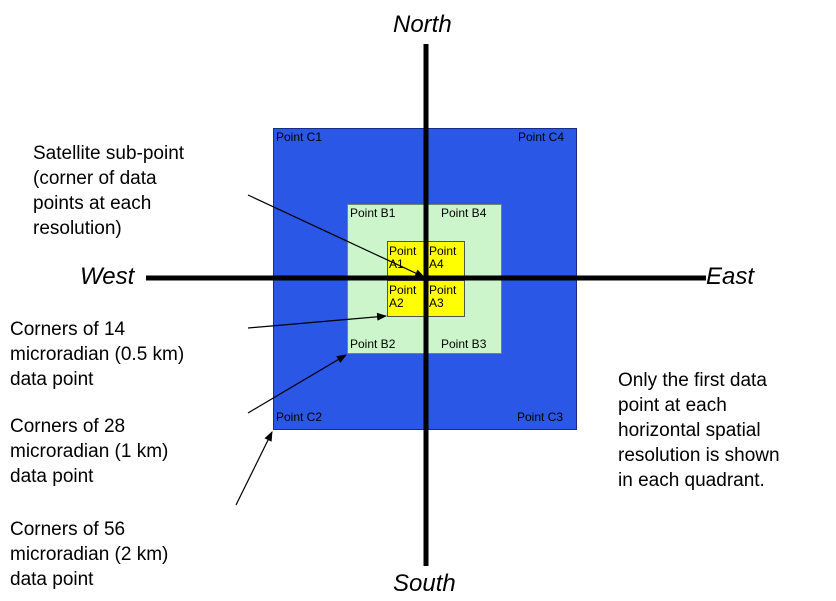 The height and width of the screenshot is (601, 836). What do you see at coordinates (403, 296) in the screenshot?
I see `point-a2-label: Point A2` at bounding box center [403, 296].